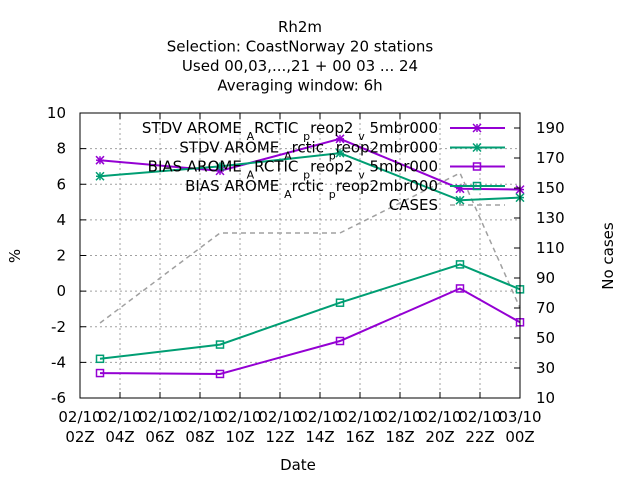  Describe the element at coordinates (545, 308) in the screenshot. I see `y2-tick-label: 70` at that location.